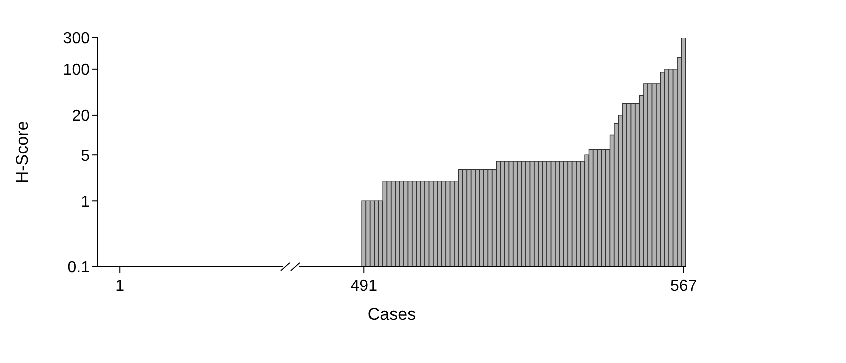 The height and width of the screenshot is (363, 846). Describe the element at coordinates (85, 202) in the screenshot. I see `y-tick-label: 1` at that location.